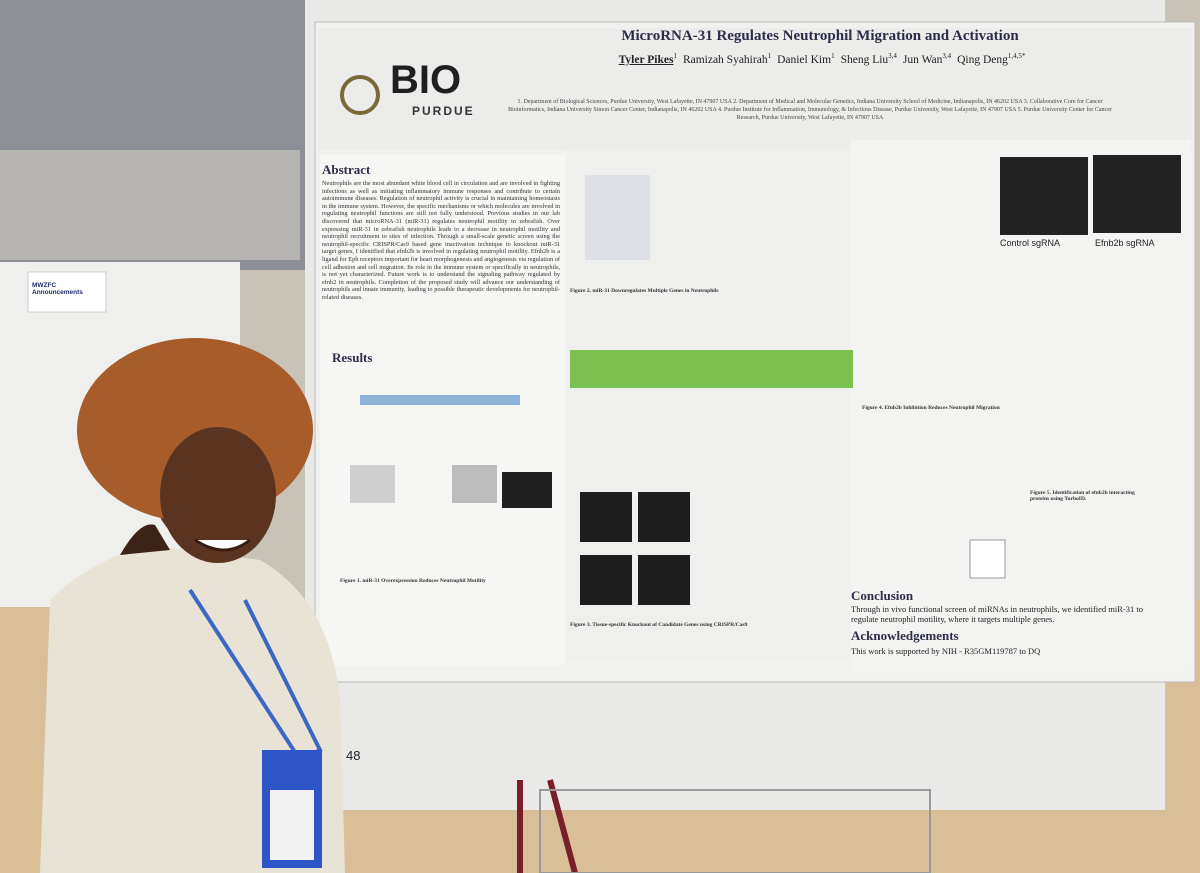 This screenshot has width=1200, height=873. I want to click on person-face, so click(218, 495).